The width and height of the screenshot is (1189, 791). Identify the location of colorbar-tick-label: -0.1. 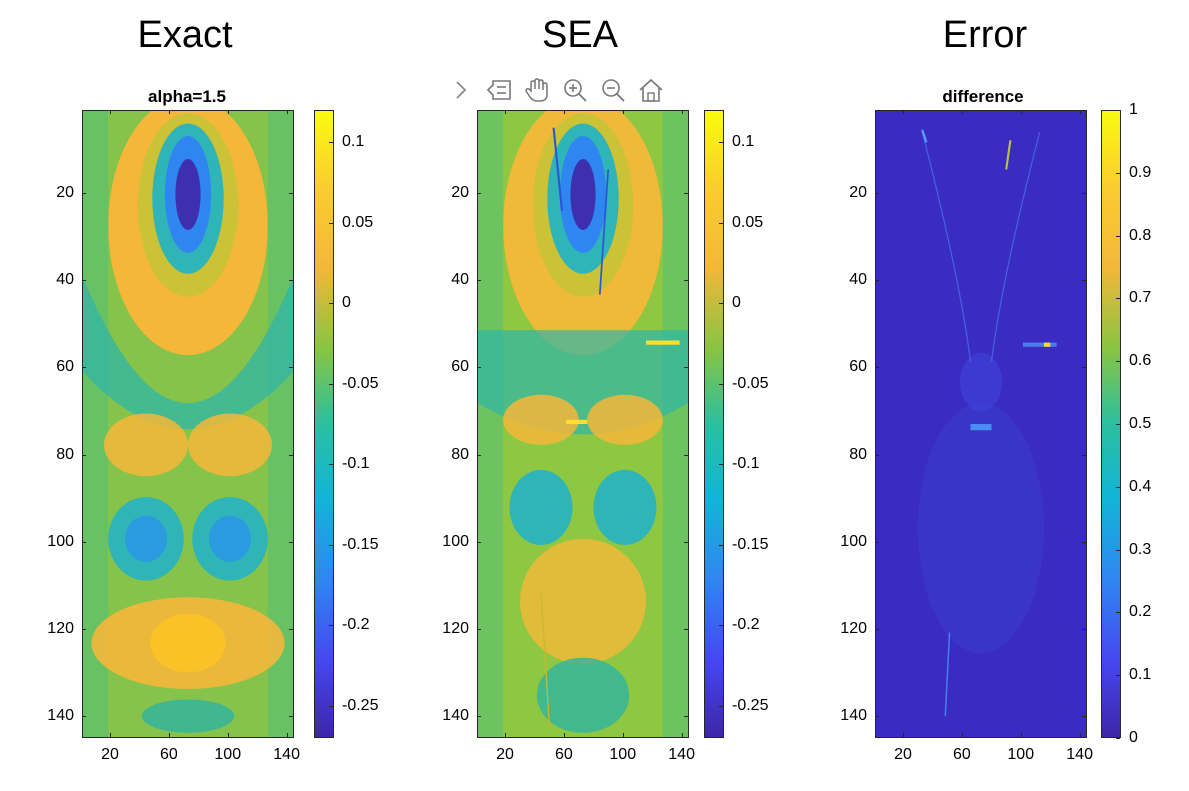
(746, 464).